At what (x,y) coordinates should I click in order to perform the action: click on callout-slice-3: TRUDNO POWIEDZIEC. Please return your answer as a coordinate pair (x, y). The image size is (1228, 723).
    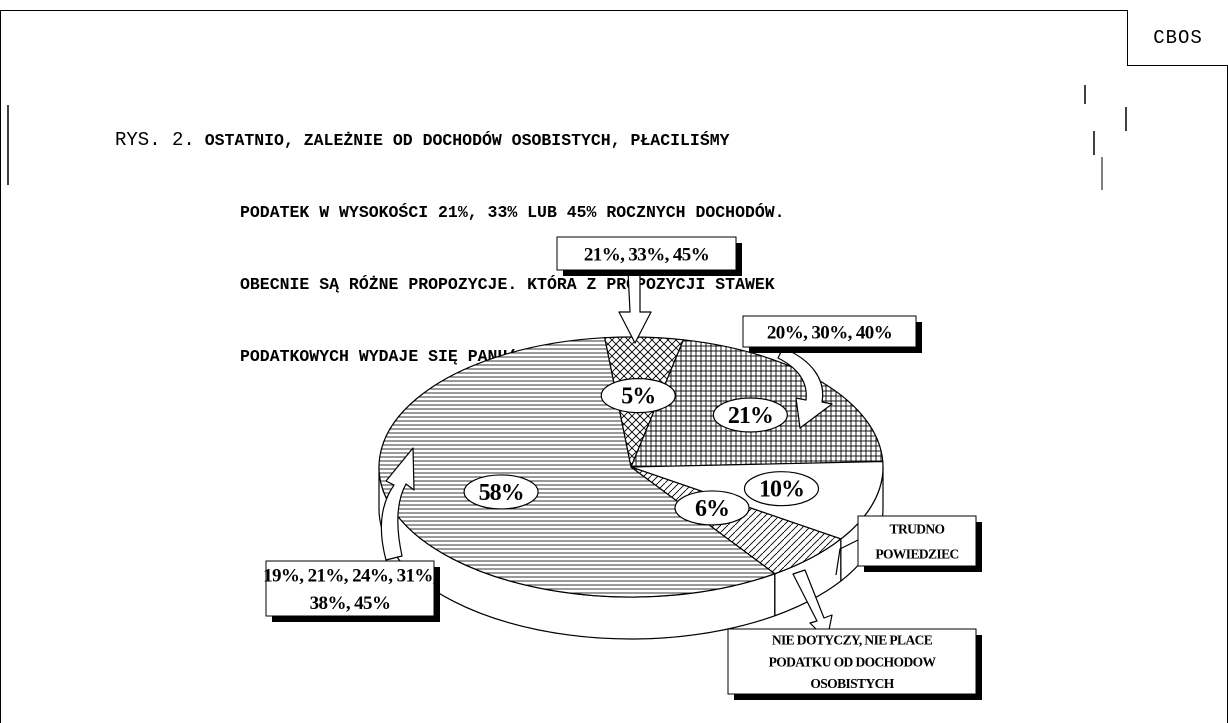
    Looking at the image, I should click on (919, 543).